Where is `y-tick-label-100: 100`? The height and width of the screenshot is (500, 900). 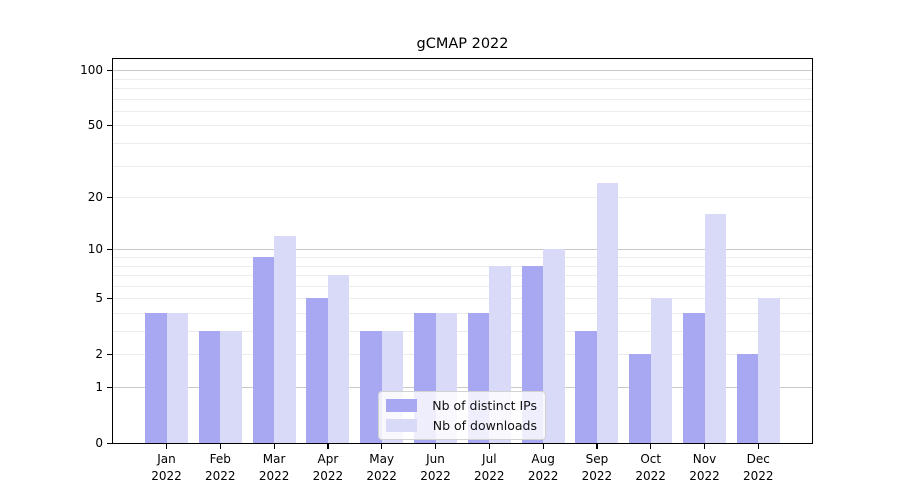 y-tick-label-100: 100 is located at coordinates (91, 70).